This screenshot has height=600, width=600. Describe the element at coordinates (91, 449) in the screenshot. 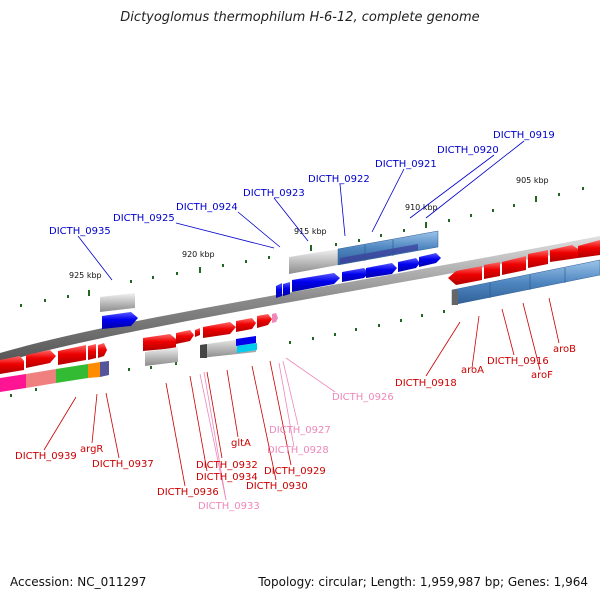

I see `gene-label: argR` at that location.